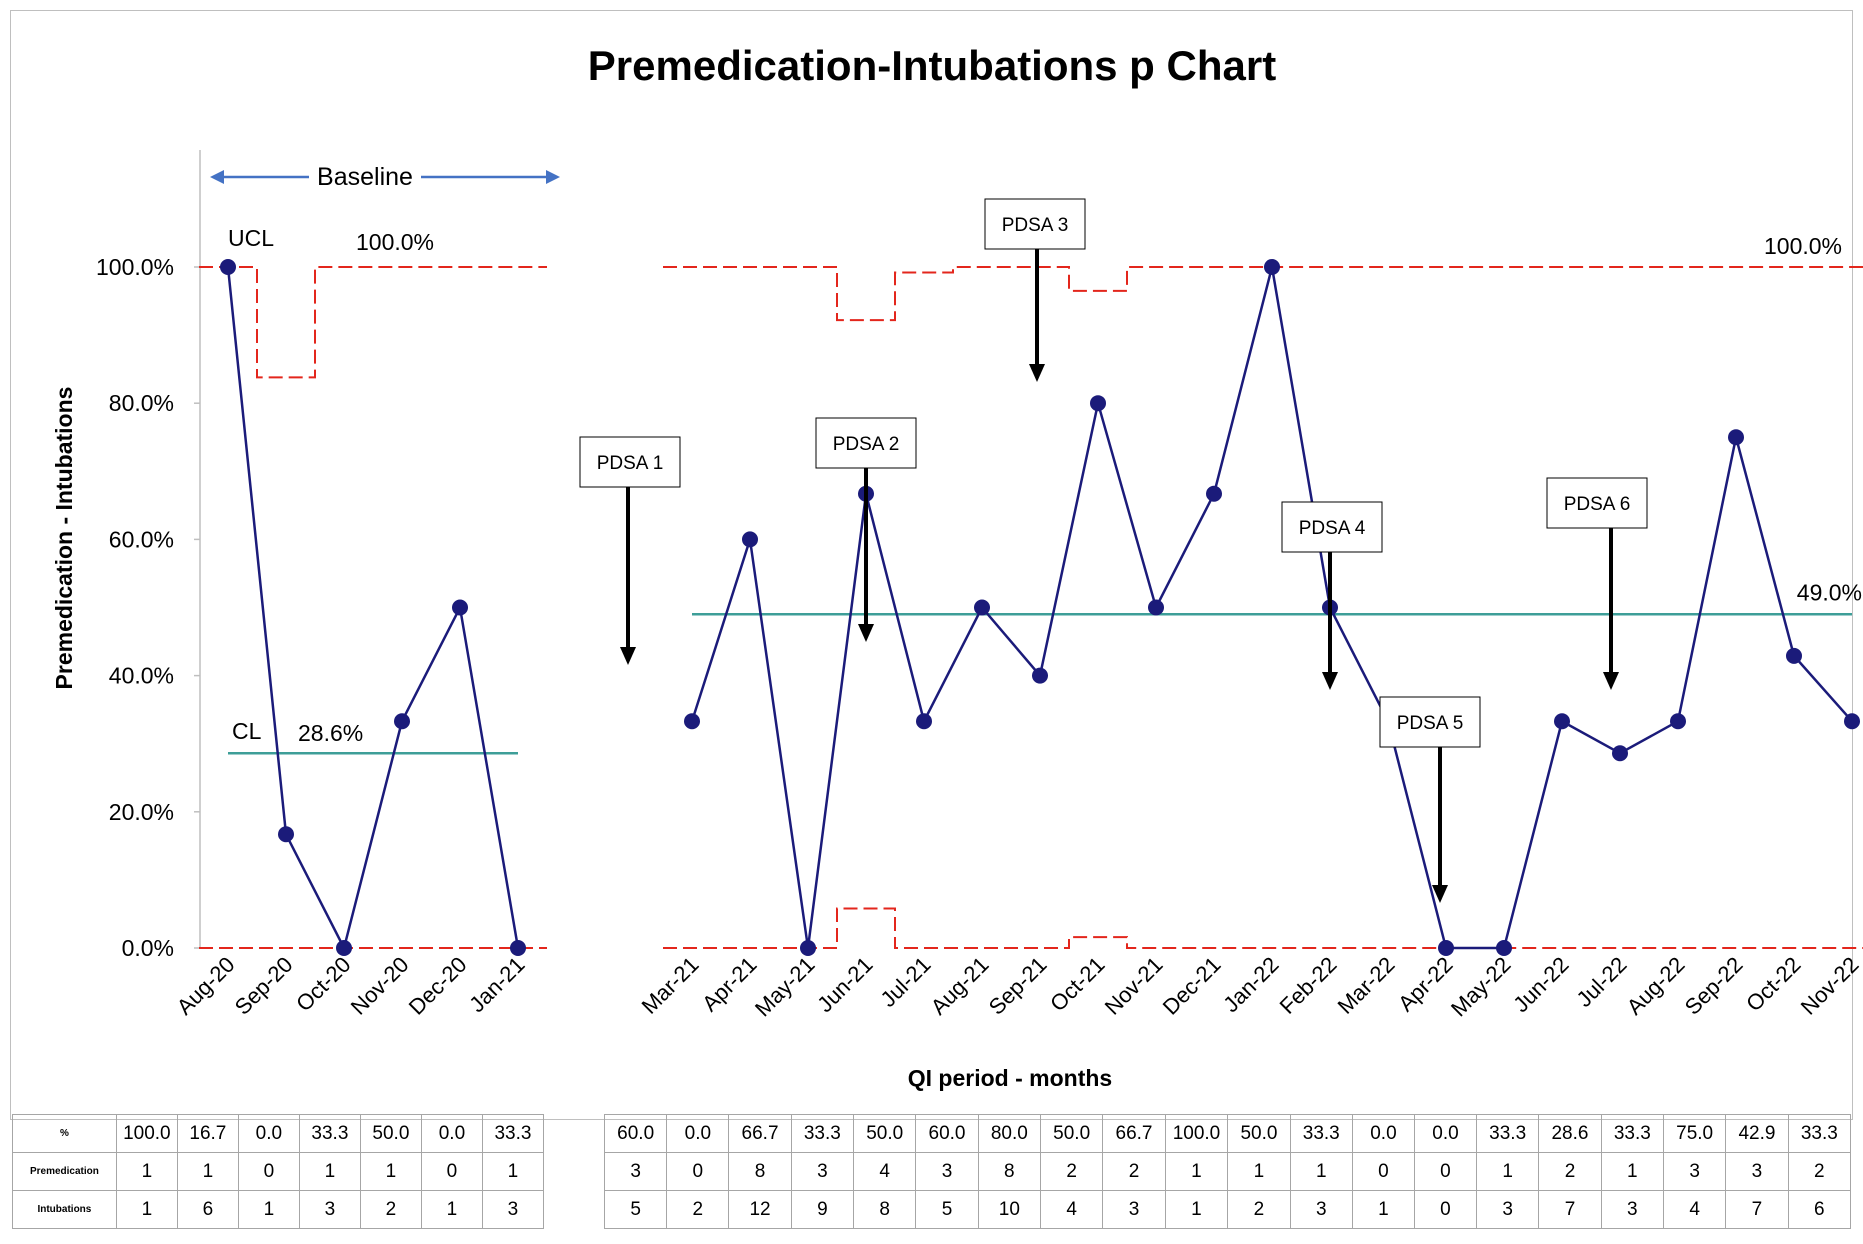 The height and width of the screenshot is (1244, 1863). I want to click on qi-ucl-value: 100.0%, so click(1803, 246).